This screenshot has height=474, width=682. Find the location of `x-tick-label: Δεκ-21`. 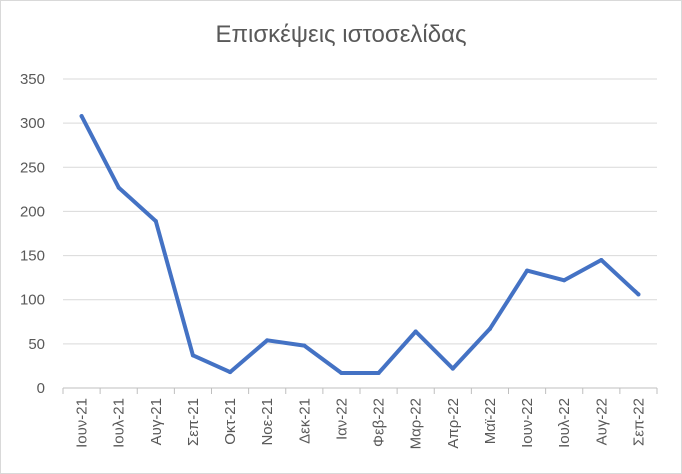

x-tick-label: Δεκ-21 is located at coordinates (304, 421).